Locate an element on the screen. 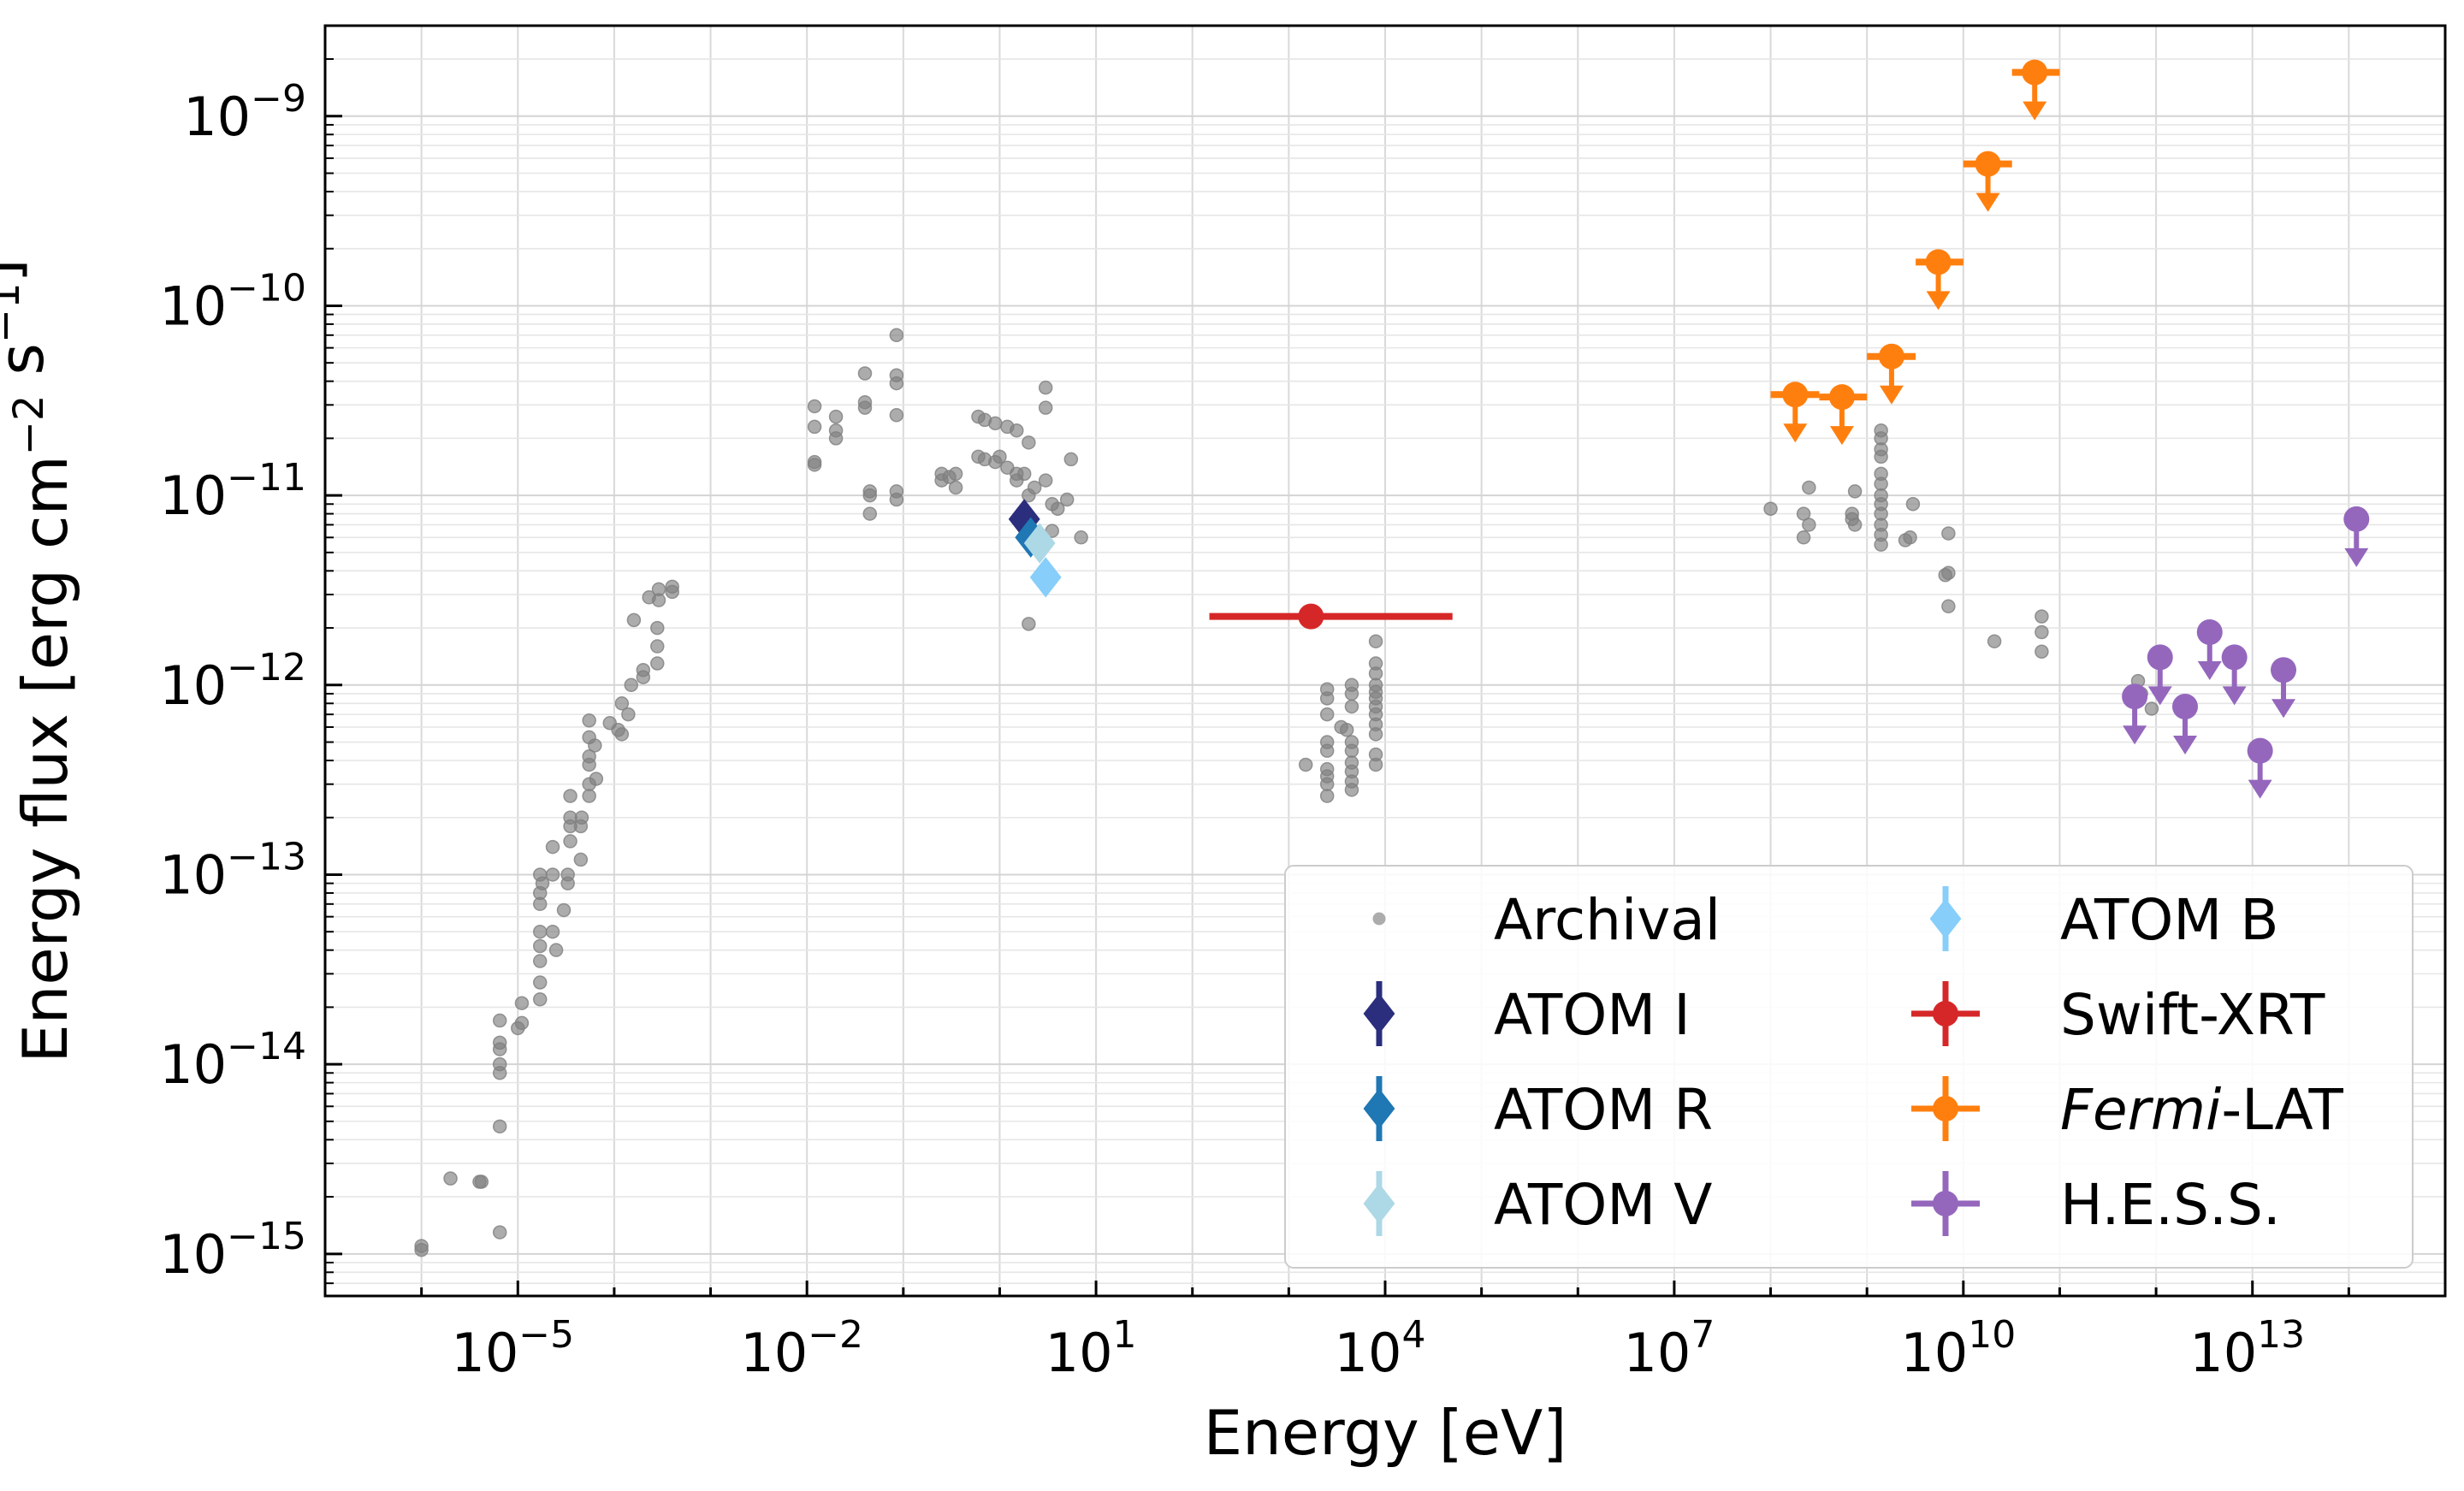  series-h-e-s-s- is located at coordinates (2246, 652).